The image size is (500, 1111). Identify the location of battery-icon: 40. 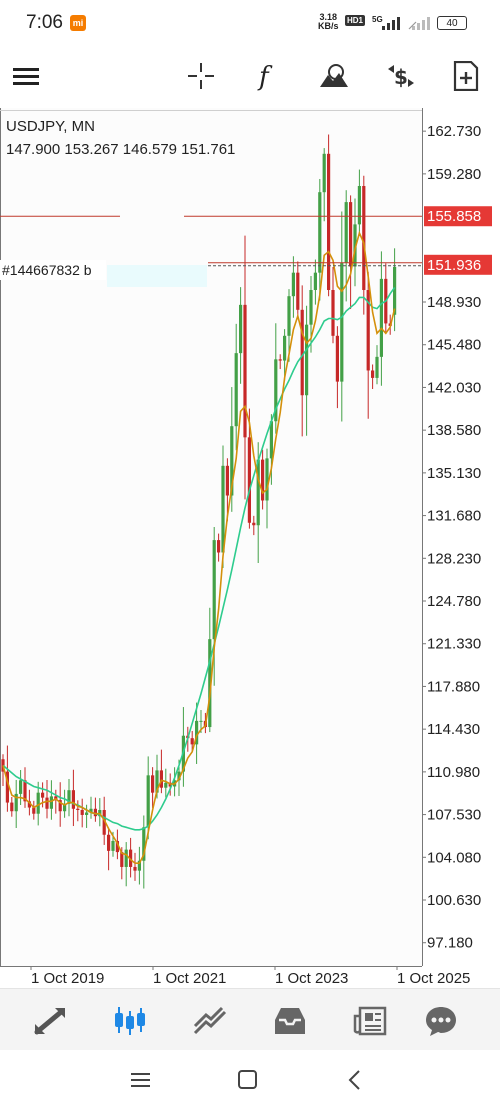
(452, 23).